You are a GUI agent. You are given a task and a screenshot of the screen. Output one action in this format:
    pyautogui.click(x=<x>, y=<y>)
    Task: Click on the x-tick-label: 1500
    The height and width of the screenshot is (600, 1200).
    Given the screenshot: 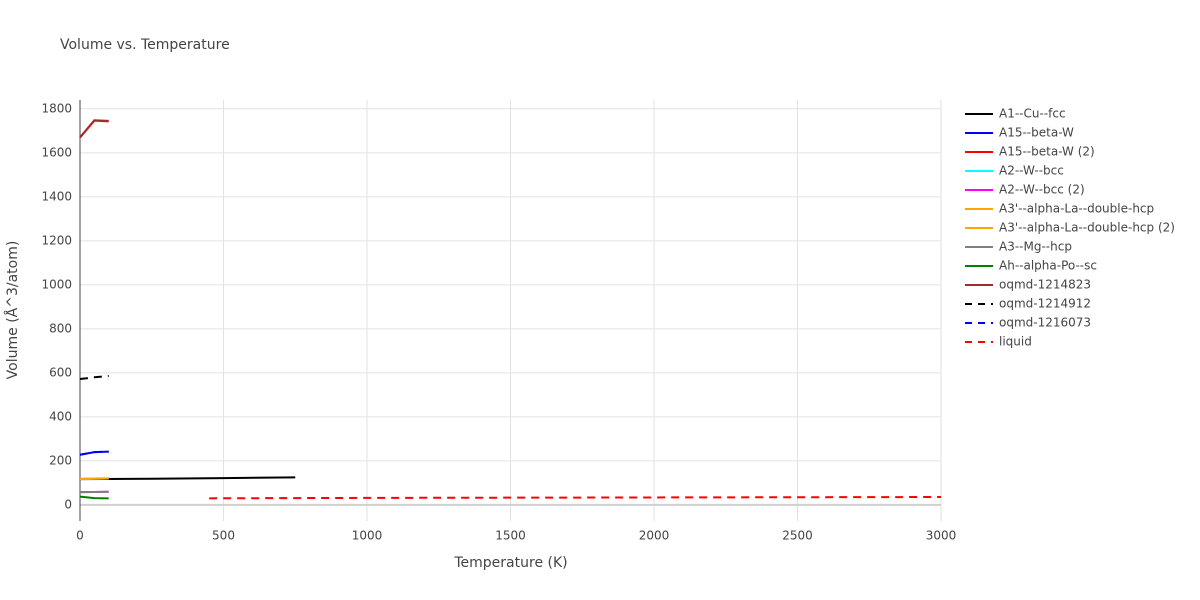 What is the action you would take?
    pyautogui.click(x=510, y=536)
    